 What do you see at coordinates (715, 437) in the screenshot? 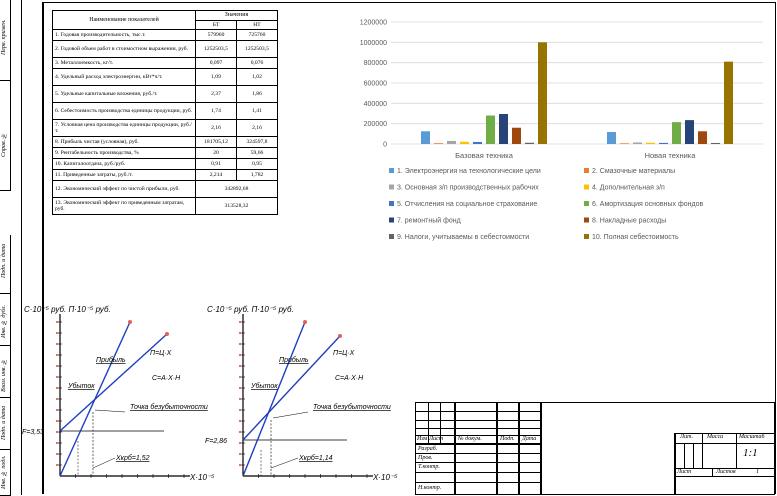
I see `stamp-massa: Масса` at bounding box center [715, 437].